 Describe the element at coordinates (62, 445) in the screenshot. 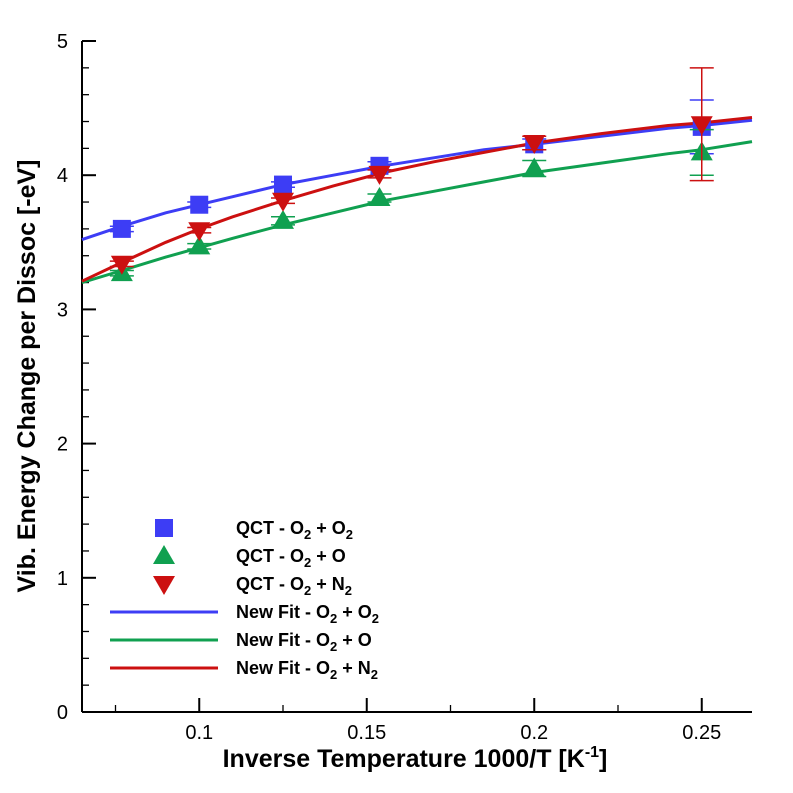

I see `y-tick-label: 2` at that location.